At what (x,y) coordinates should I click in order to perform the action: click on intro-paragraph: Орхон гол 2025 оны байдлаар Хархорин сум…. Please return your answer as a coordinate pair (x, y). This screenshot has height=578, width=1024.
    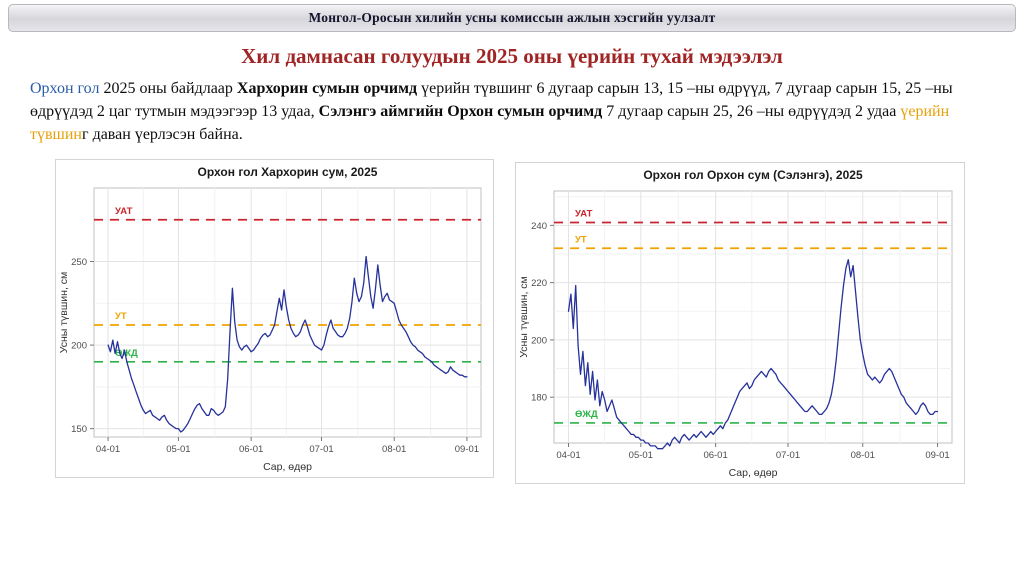
    Looking at the image, I should click on (512, 112).